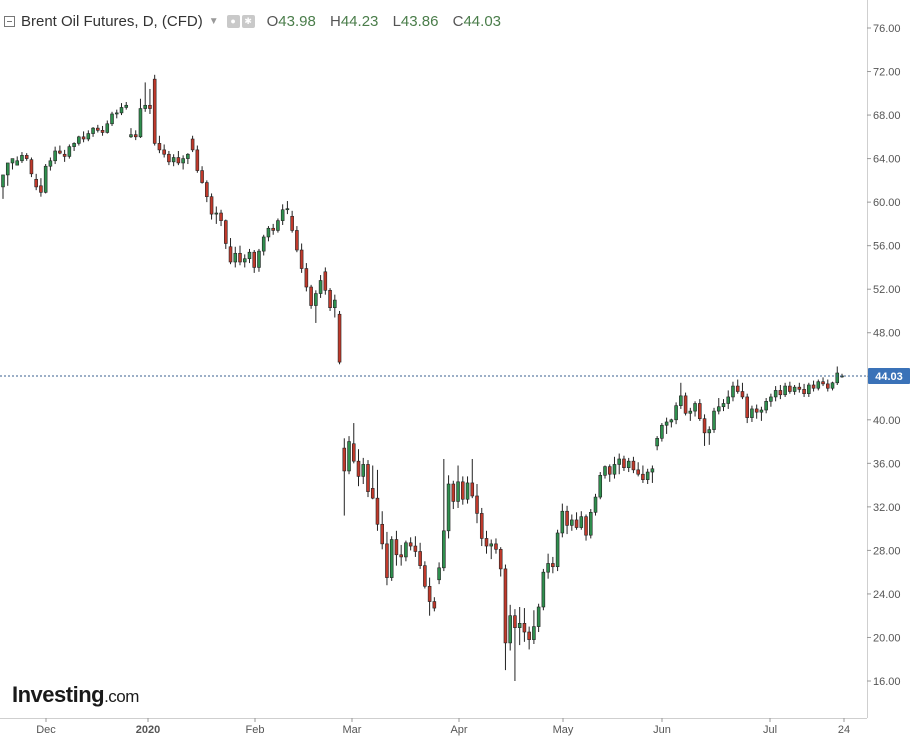  Describe the element at coordinates (662, 730) in the screenshot. I see `x-tick-label: Jun` at that location.